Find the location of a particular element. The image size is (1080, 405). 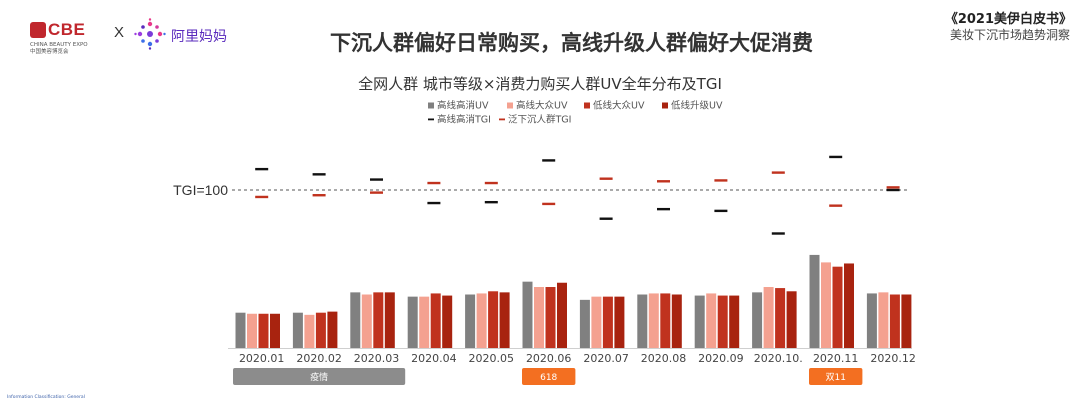

legend-item: 低线升级UV is located at coordinates (692, 106).